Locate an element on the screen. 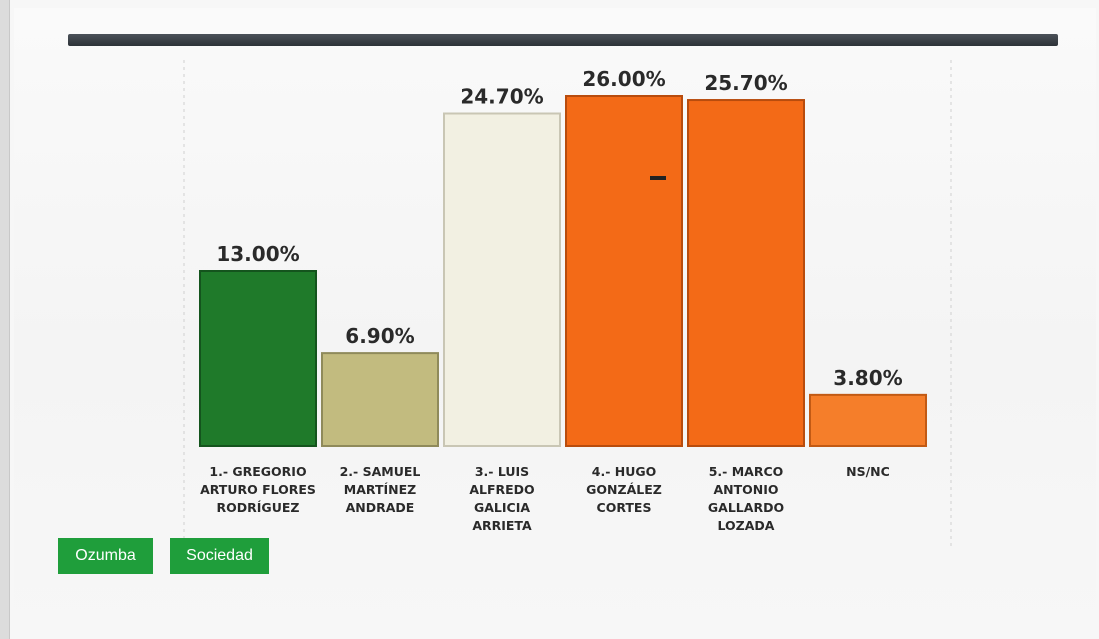 The height and width of the screenshot is (639, 1099). category-label-5-line-3: GALLARDO is located at coordinates (746, 507).